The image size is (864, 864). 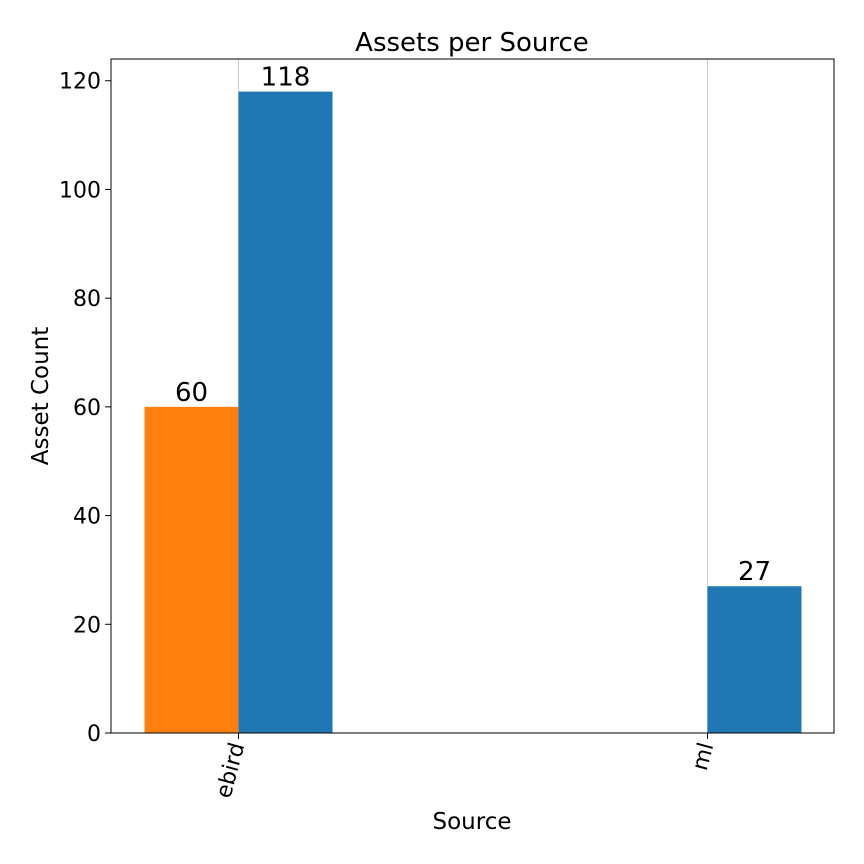 What do you see at coordinates (191, 393) in the screenshot?
I see `data-label-ebird-series-0: 60` at bounding box center [191, 393].